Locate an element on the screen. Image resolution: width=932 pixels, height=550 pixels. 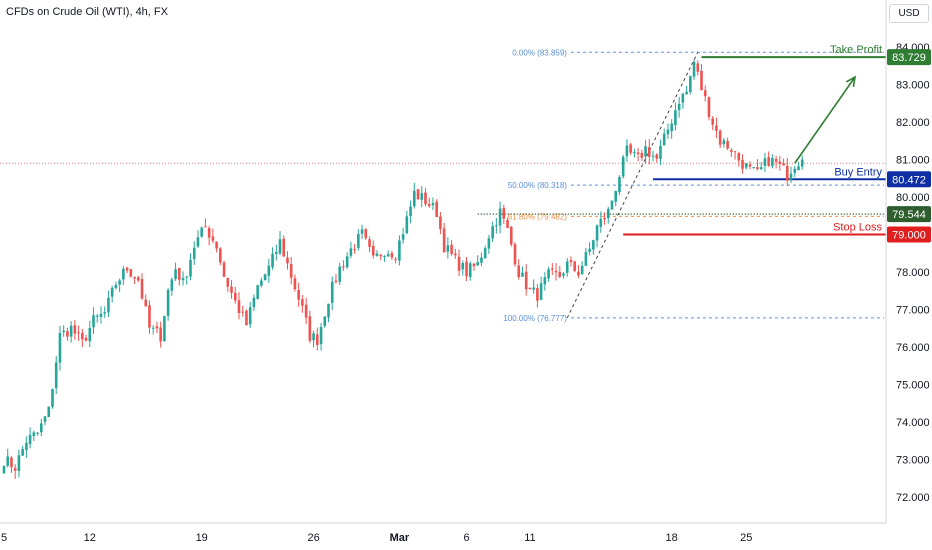
price-tick-label: 78.000 is located at coordinates (913, 273).